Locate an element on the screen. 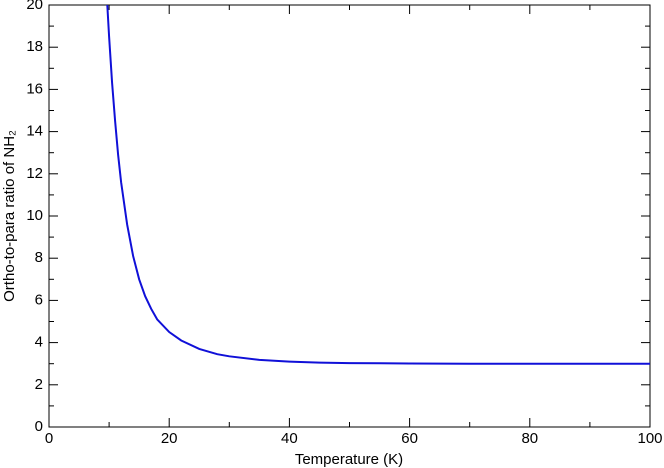  x-tick-label: 80 is located at coordinates (529, 438).